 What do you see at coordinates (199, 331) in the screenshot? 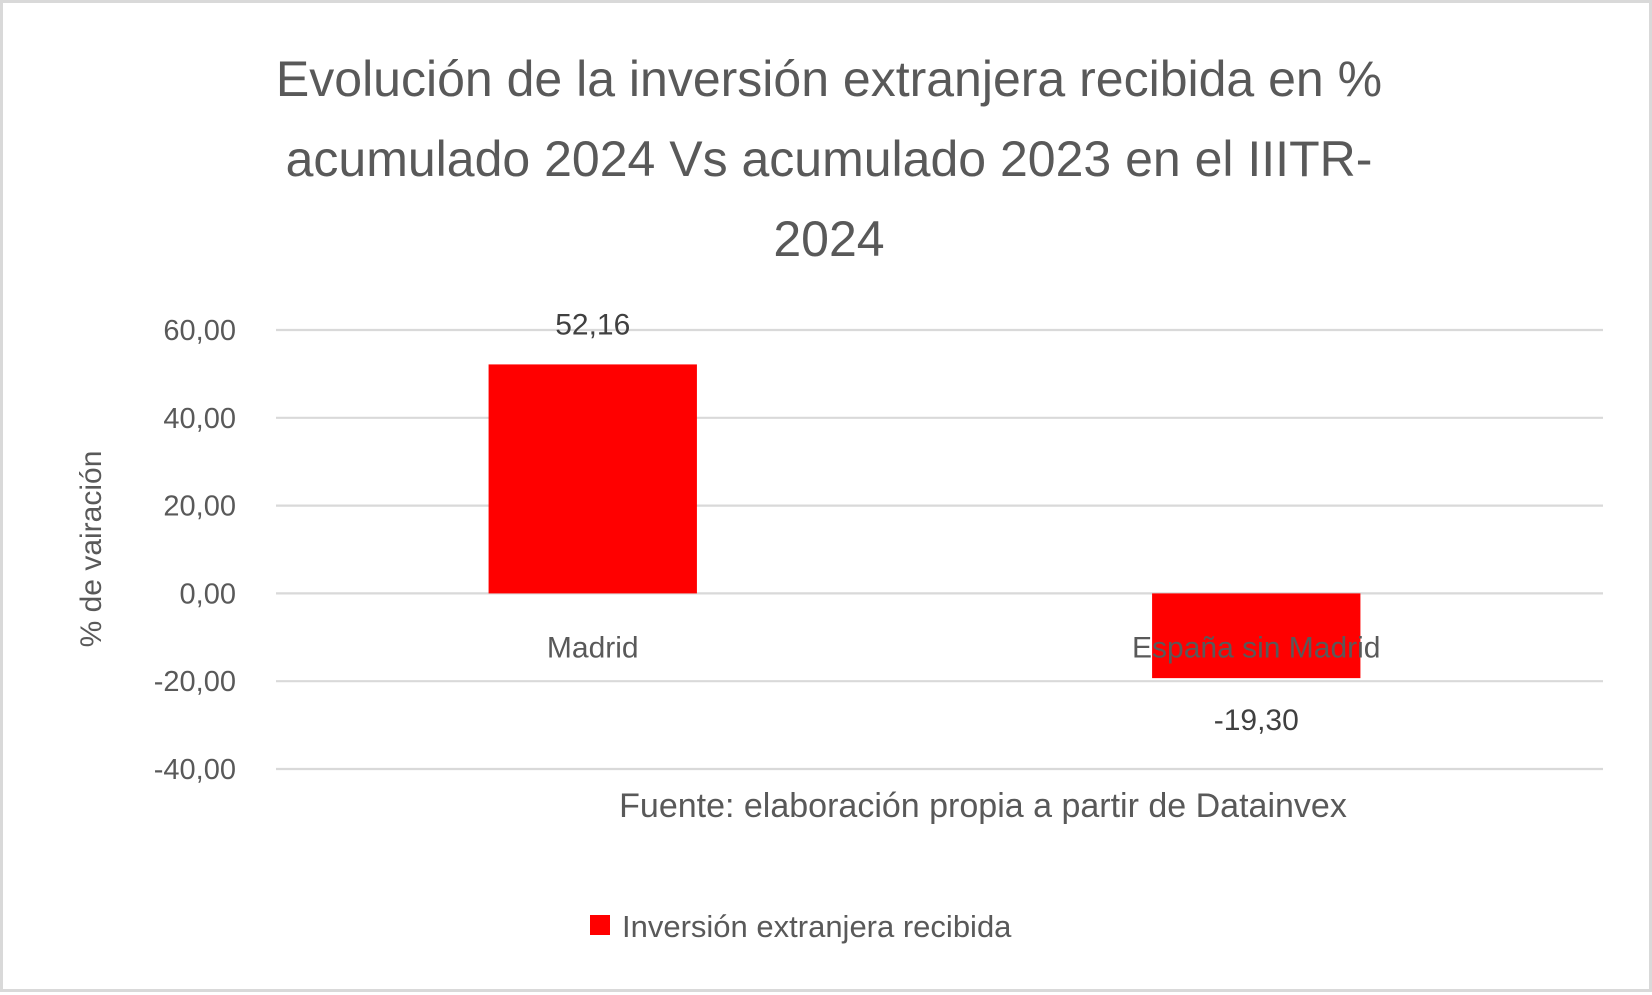
I see `y-tick-label: 60,00` at bounding box center [199, 331].